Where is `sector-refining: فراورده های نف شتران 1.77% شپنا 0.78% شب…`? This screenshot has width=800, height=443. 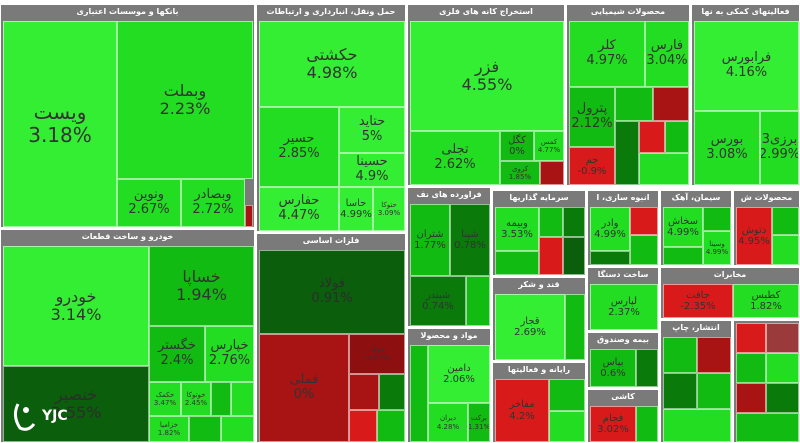 sector-refining: فراورده های نف شتران 1.77% شپنا 0.78% شب… is located at coordinates (449, 257).